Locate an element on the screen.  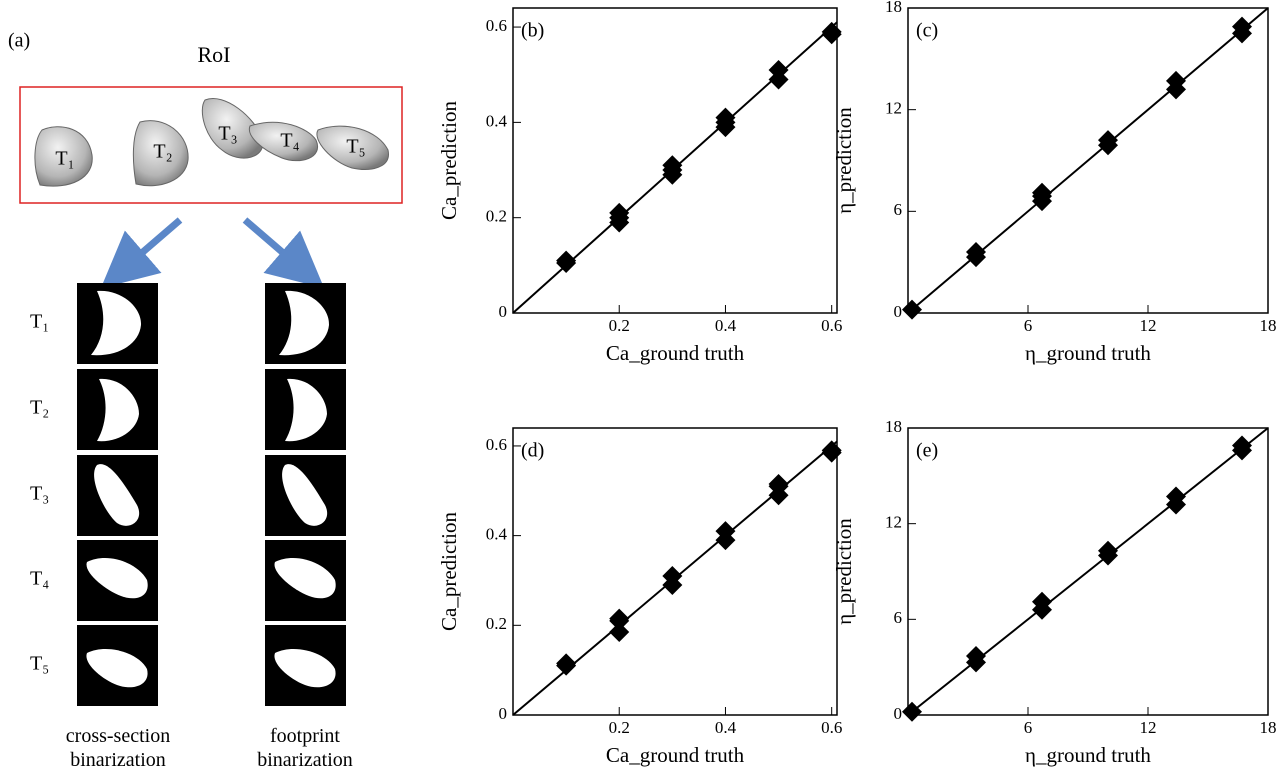
cell-label: T₃ is located at coordinates (227, 134).